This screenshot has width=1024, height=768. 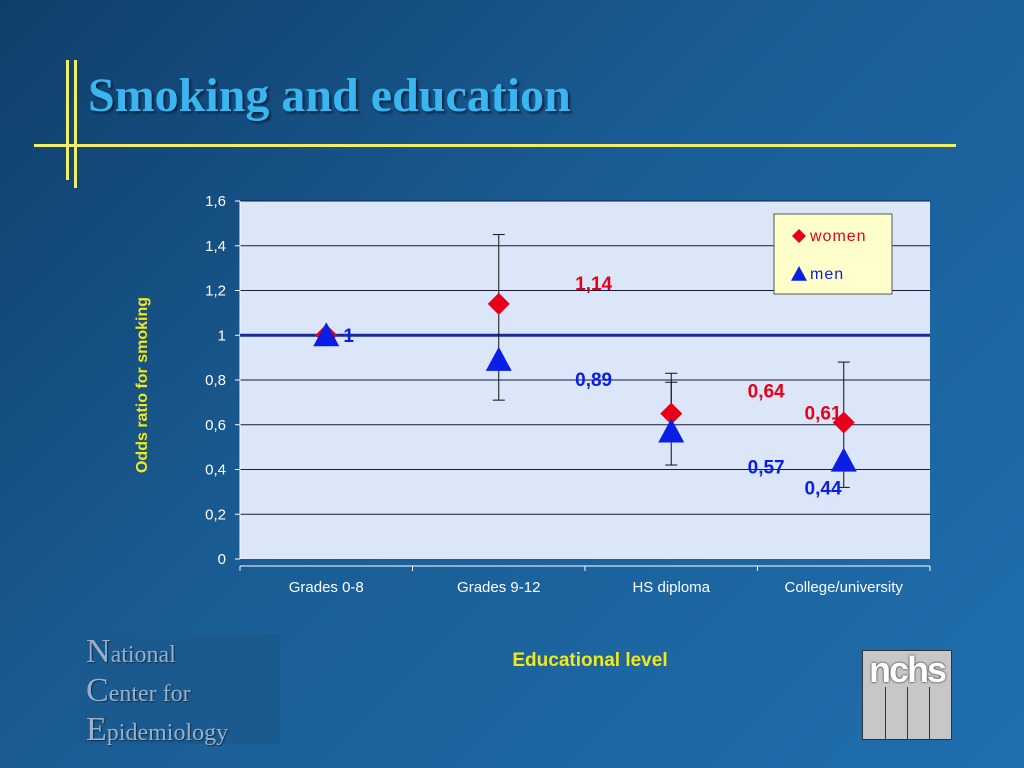 I want to click on legend-men-marker, so click(x=799, y=273).